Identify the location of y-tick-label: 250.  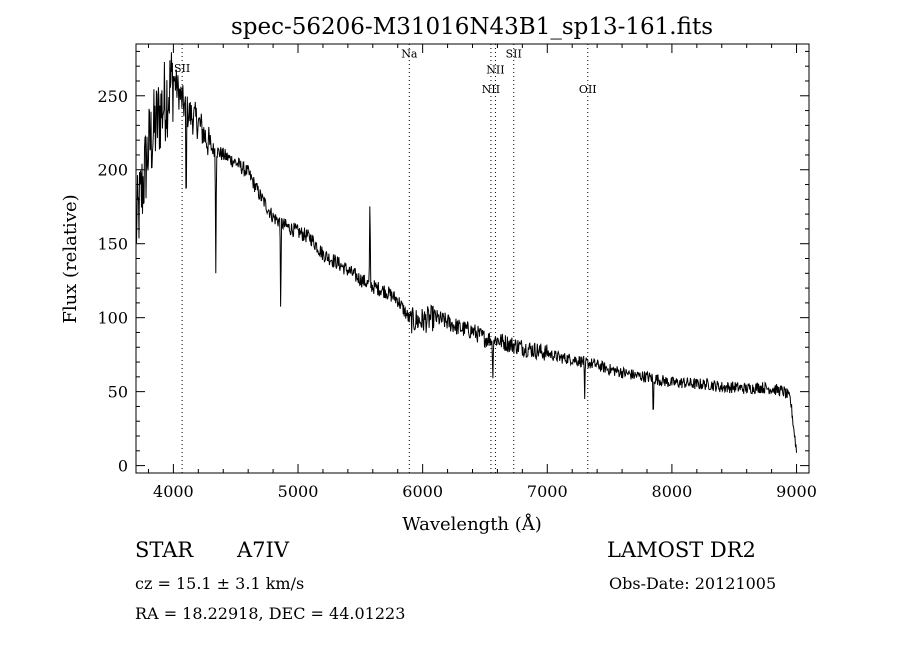
(112, 96).